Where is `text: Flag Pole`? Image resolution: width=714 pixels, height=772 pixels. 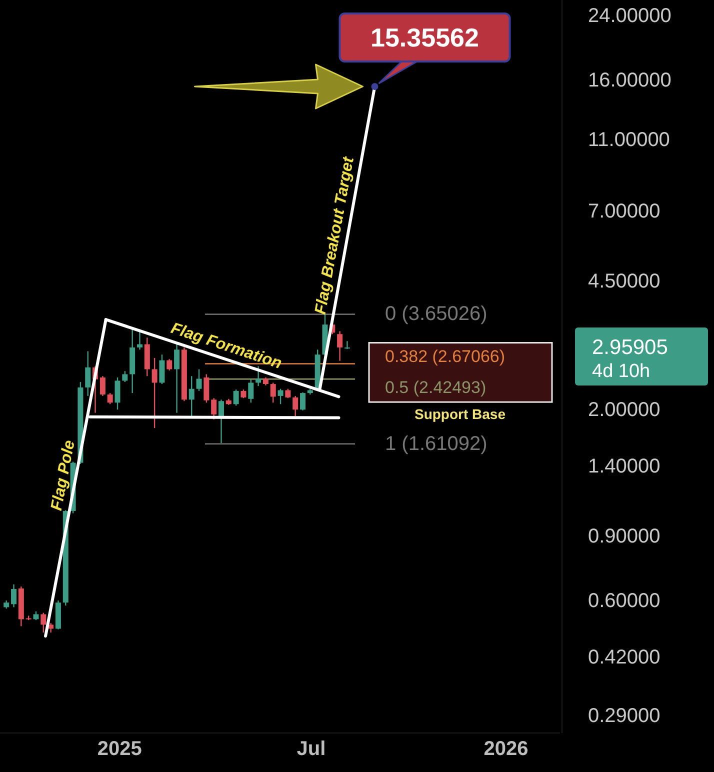 text: Flag Pole is located at coordinates (63, 475).